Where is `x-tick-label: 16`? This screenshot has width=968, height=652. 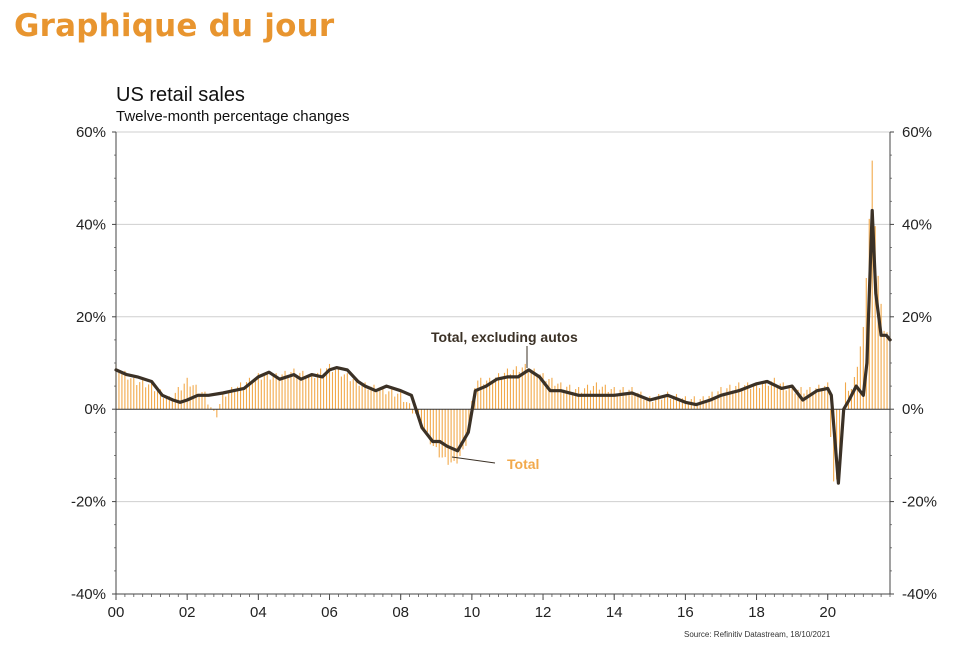 x-tick-label: 16 is located at coordinates (685, 612).